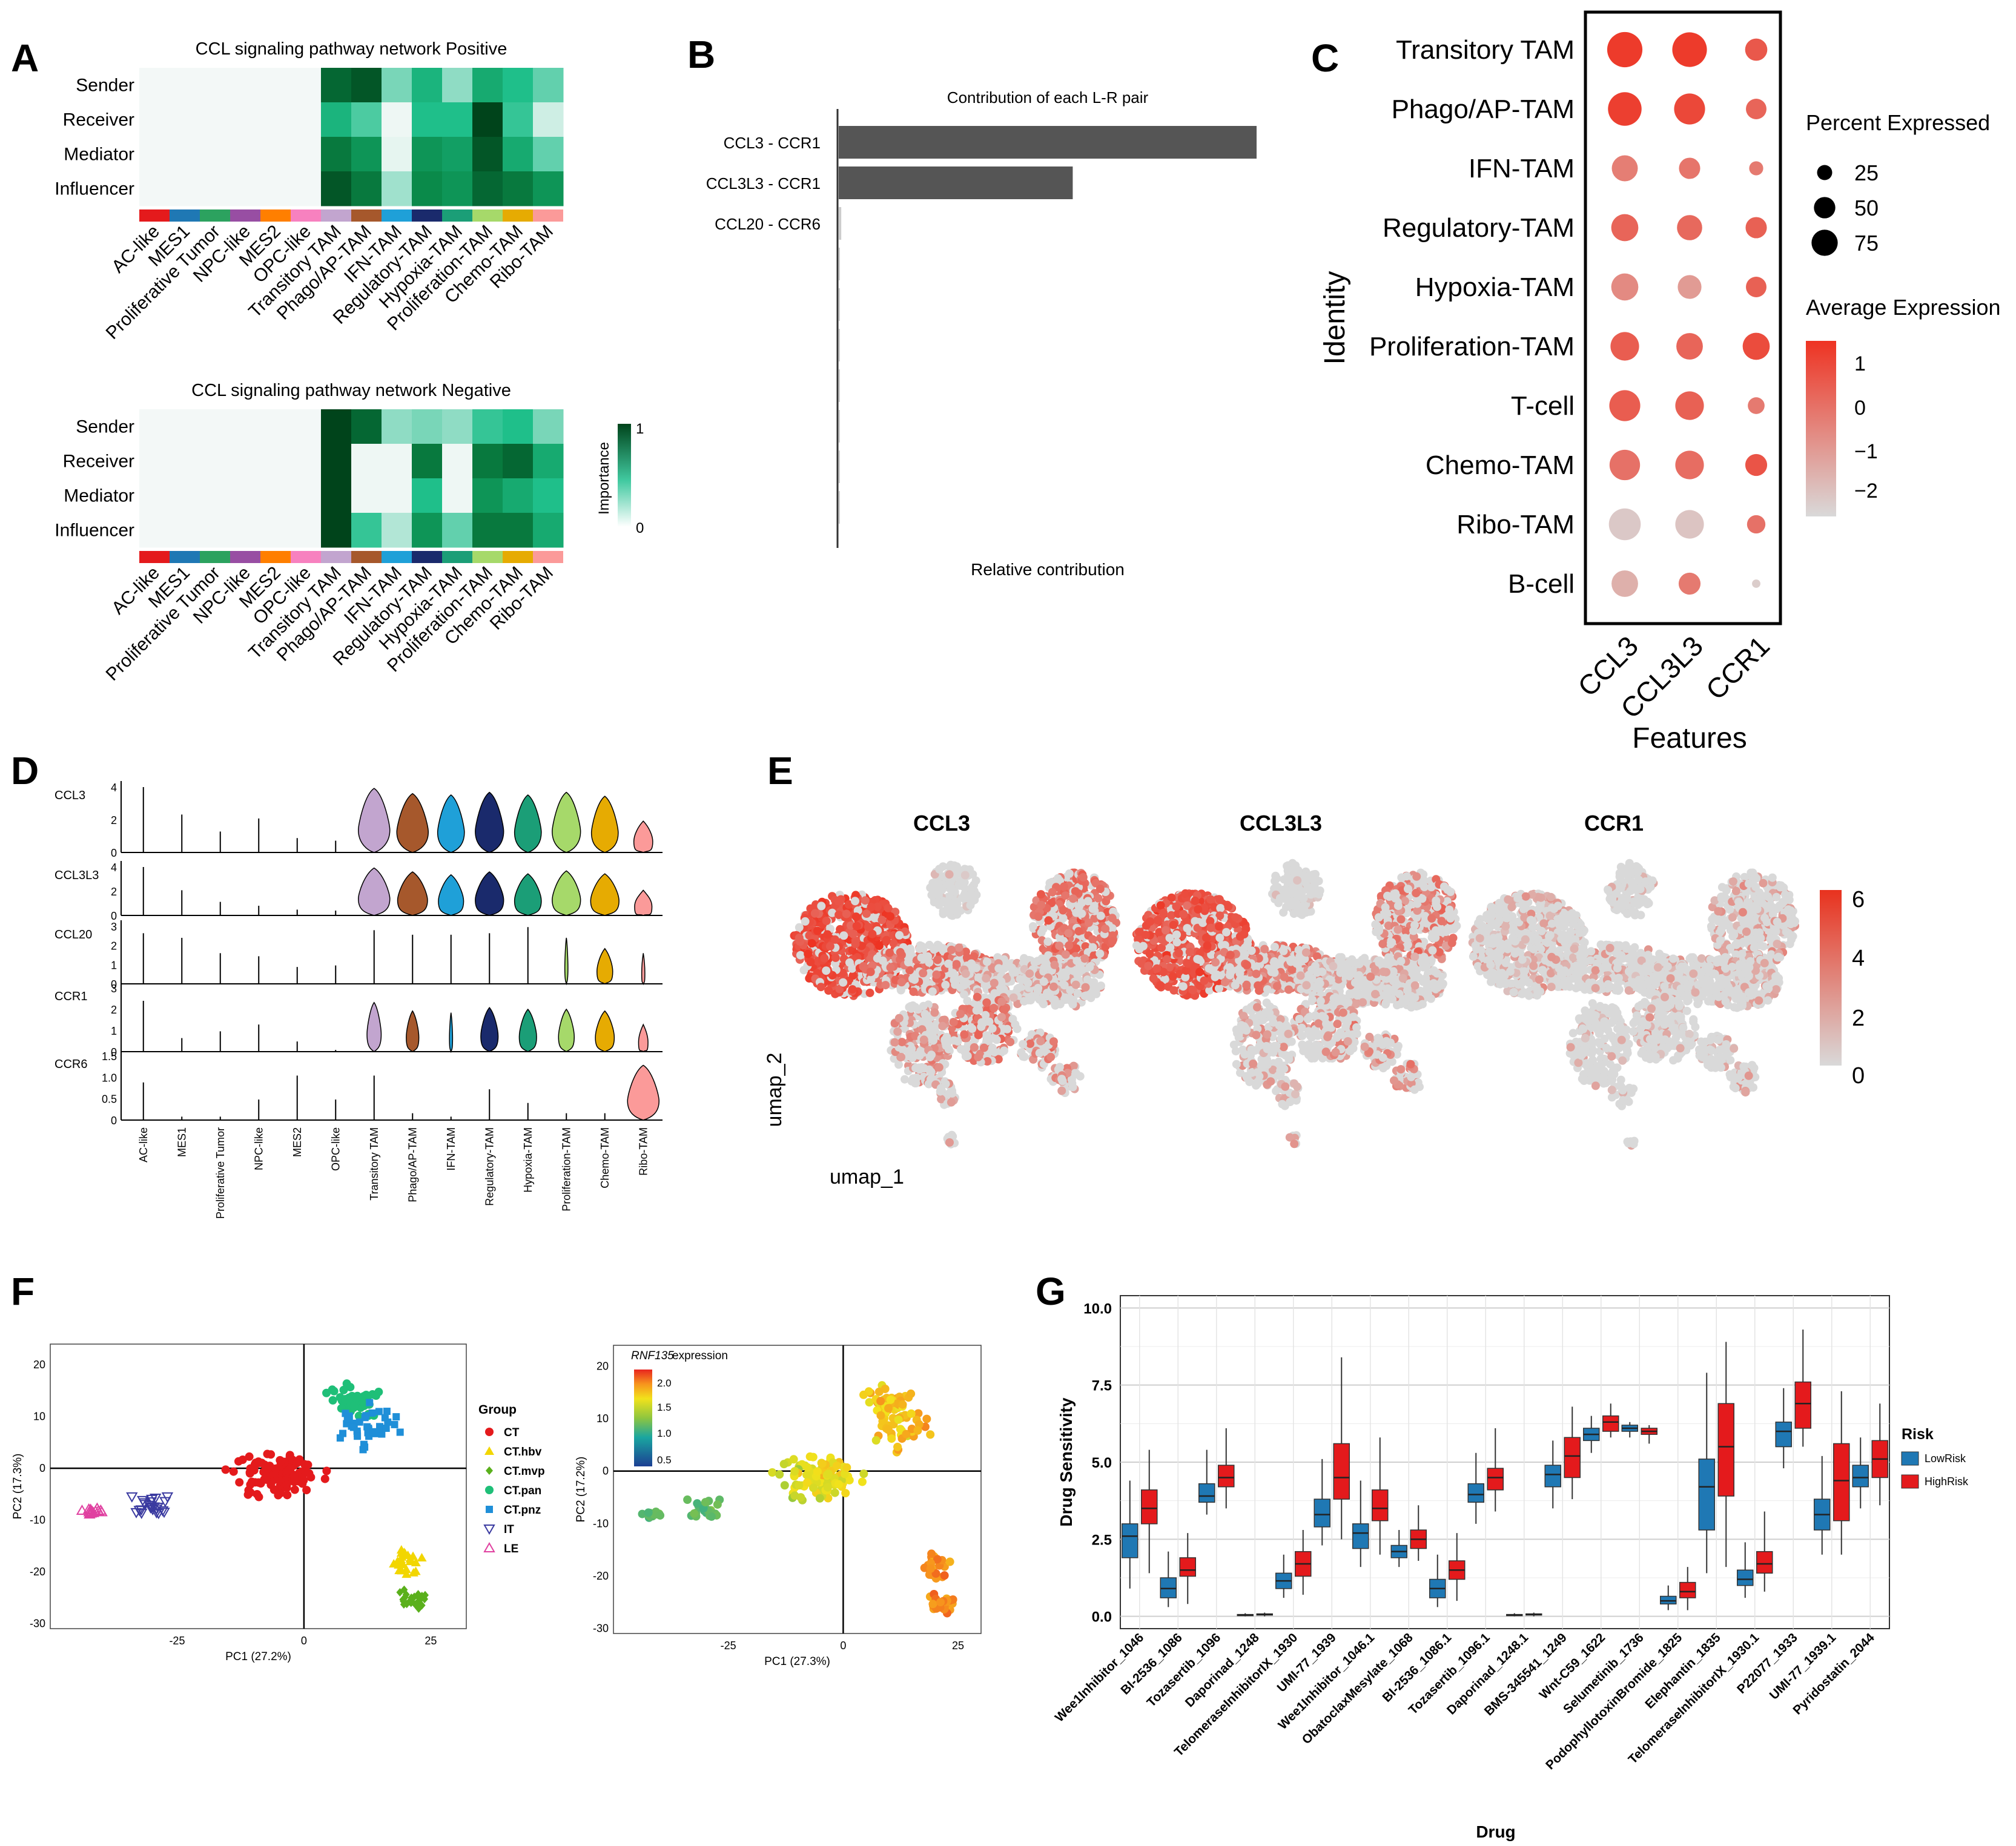 This screenshot has height=1846, width=2016. Describe the element at coordinates (1825, 208) in the screenshot. I see `size-legend-dot` at that location.